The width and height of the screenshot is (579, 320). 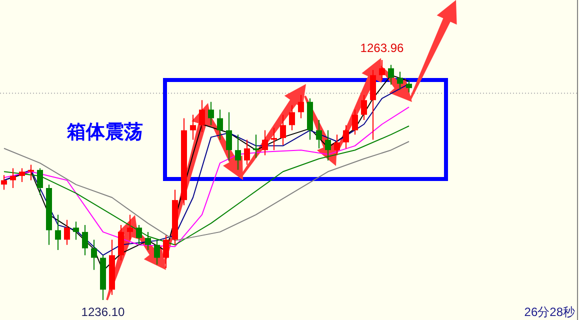 I want to click on annotation: 箱体震荡, so click(x=104, y=132).